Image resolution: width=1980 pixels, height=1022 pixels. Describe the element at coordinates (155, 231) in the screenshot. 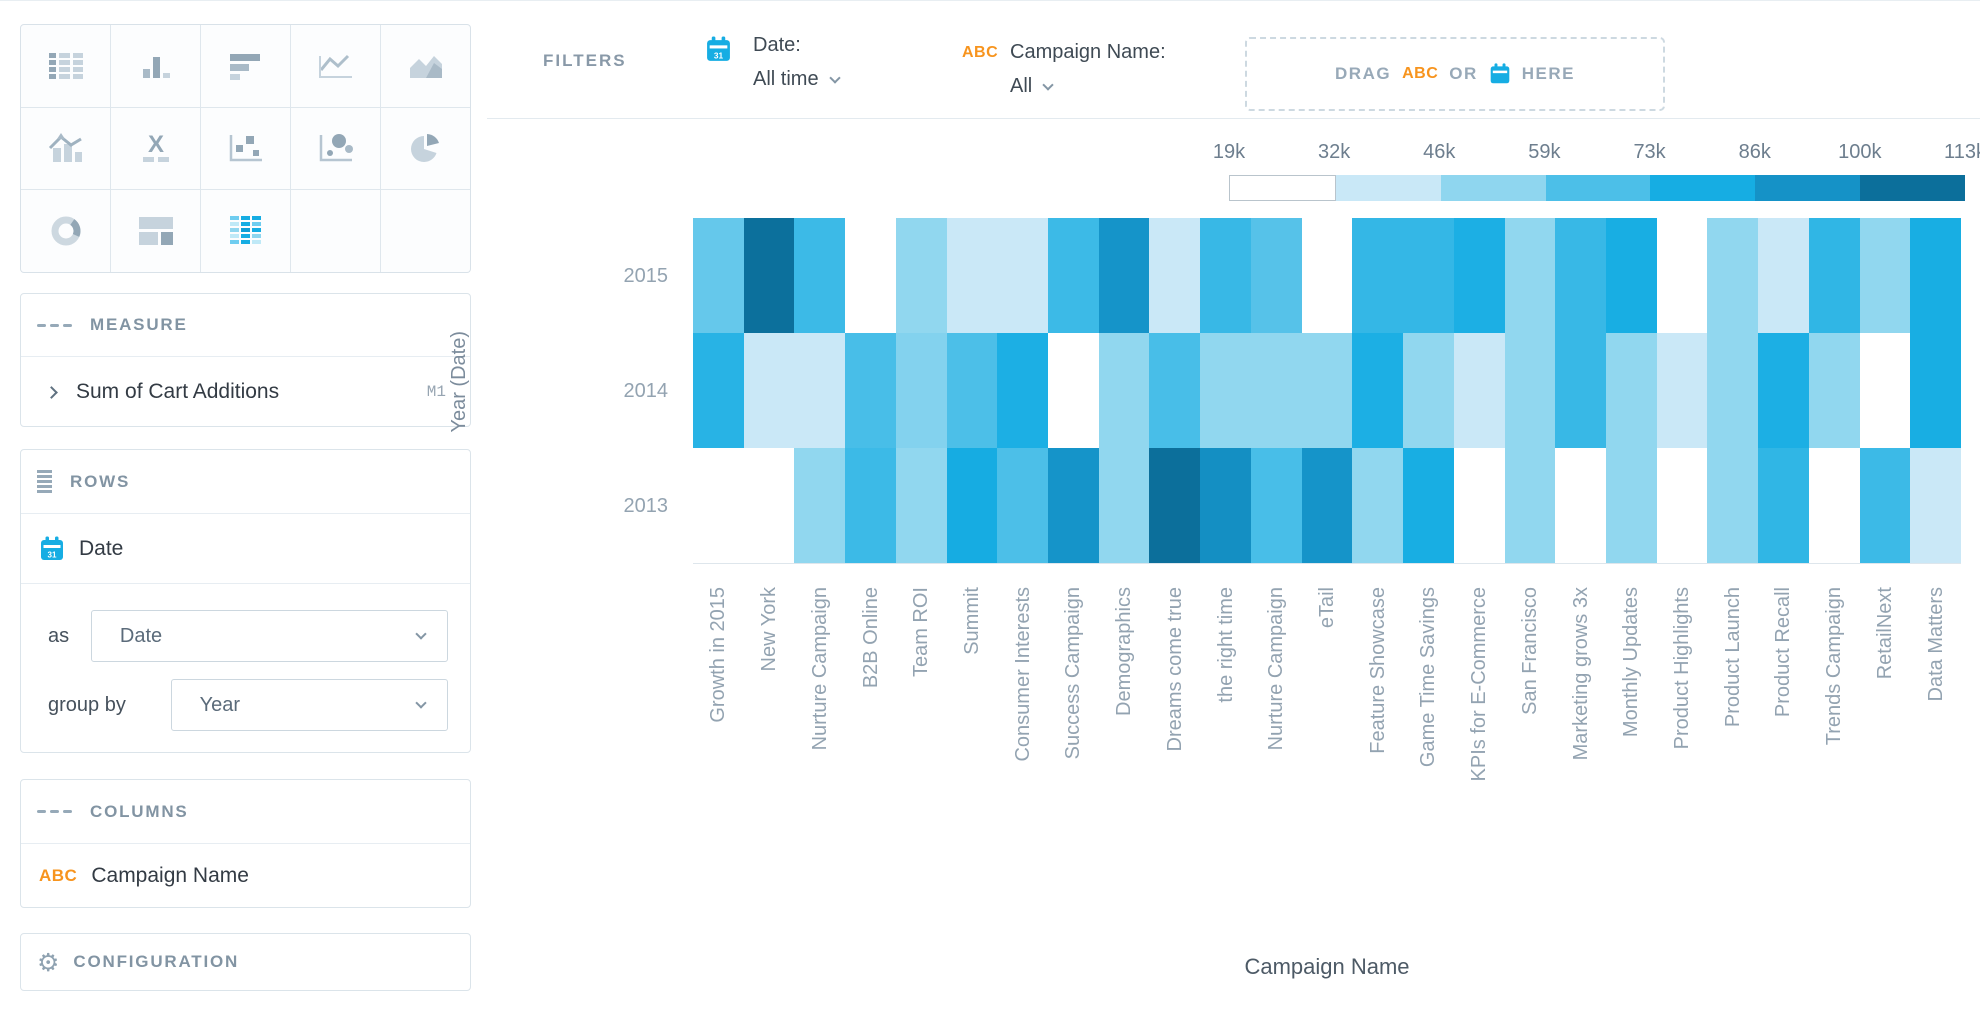

I see `viz-type-treemap` at that location.